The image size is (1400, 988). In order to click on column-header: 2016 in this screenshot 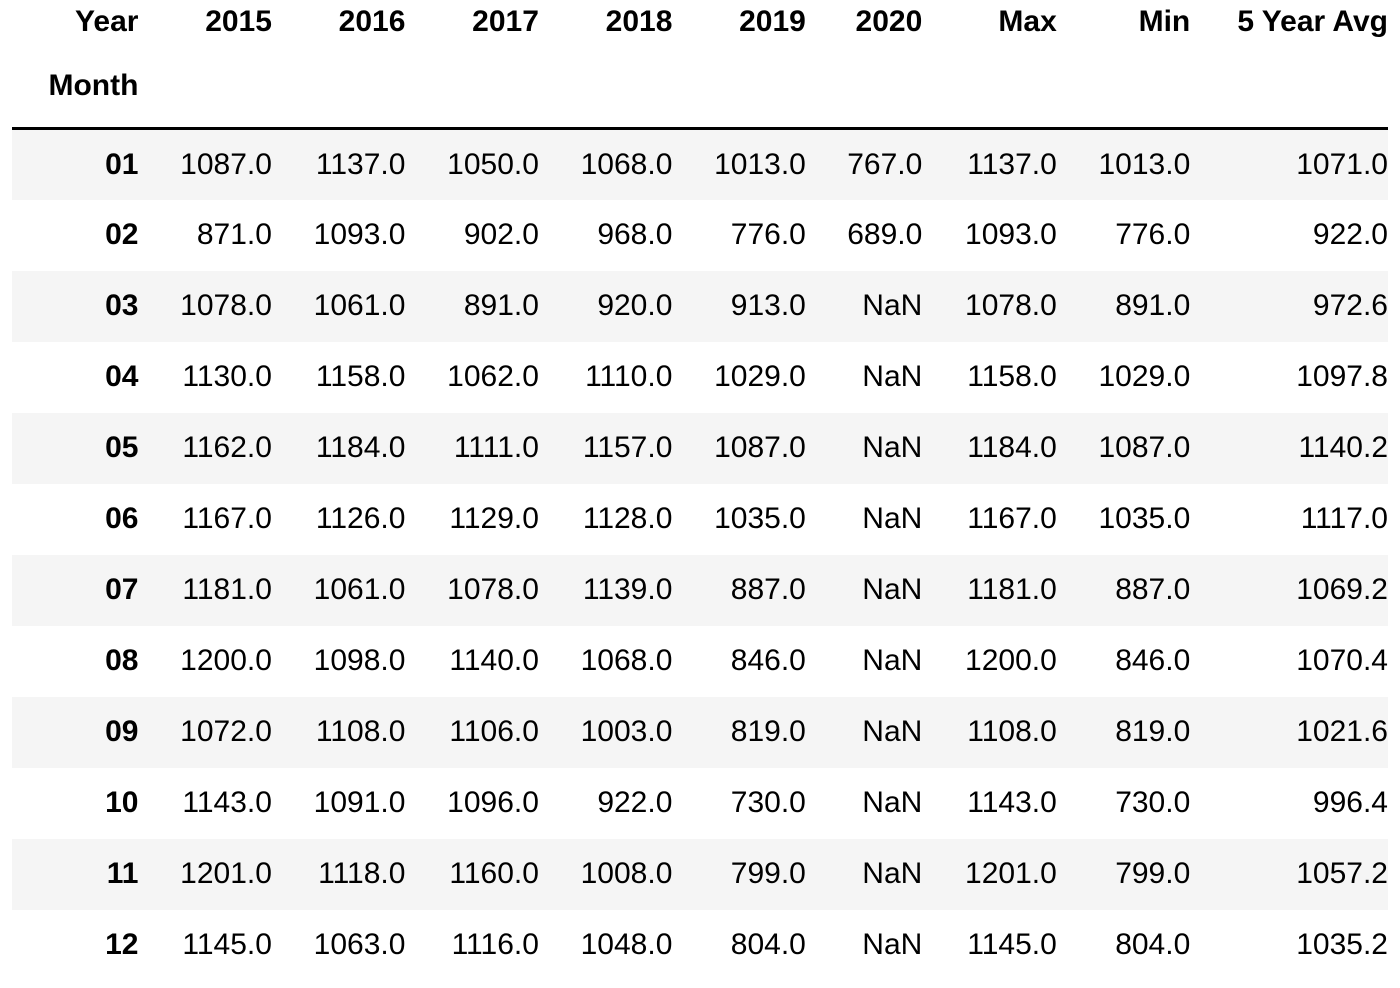, I will do `click(372, 21)`.